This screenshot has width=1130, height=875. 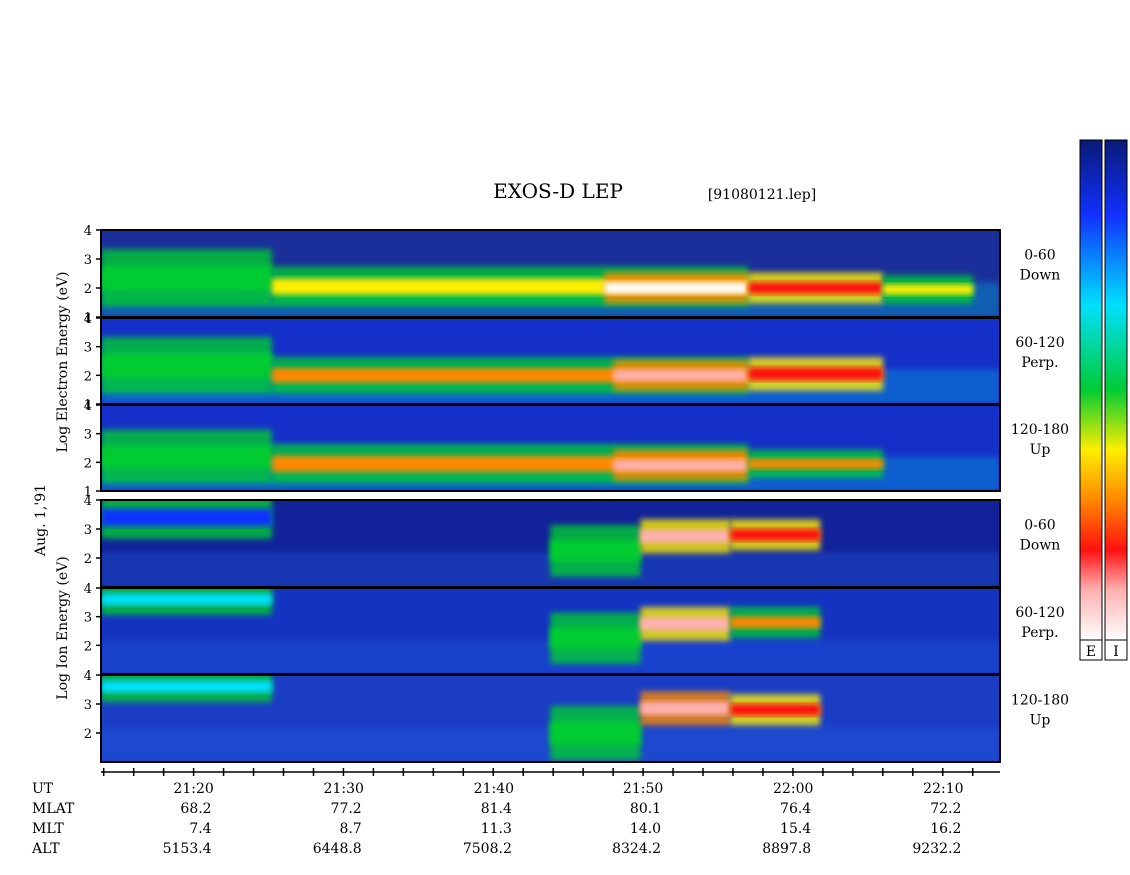 I want to click on time-value-mlt: 14.0, so click(x=645, y=829).